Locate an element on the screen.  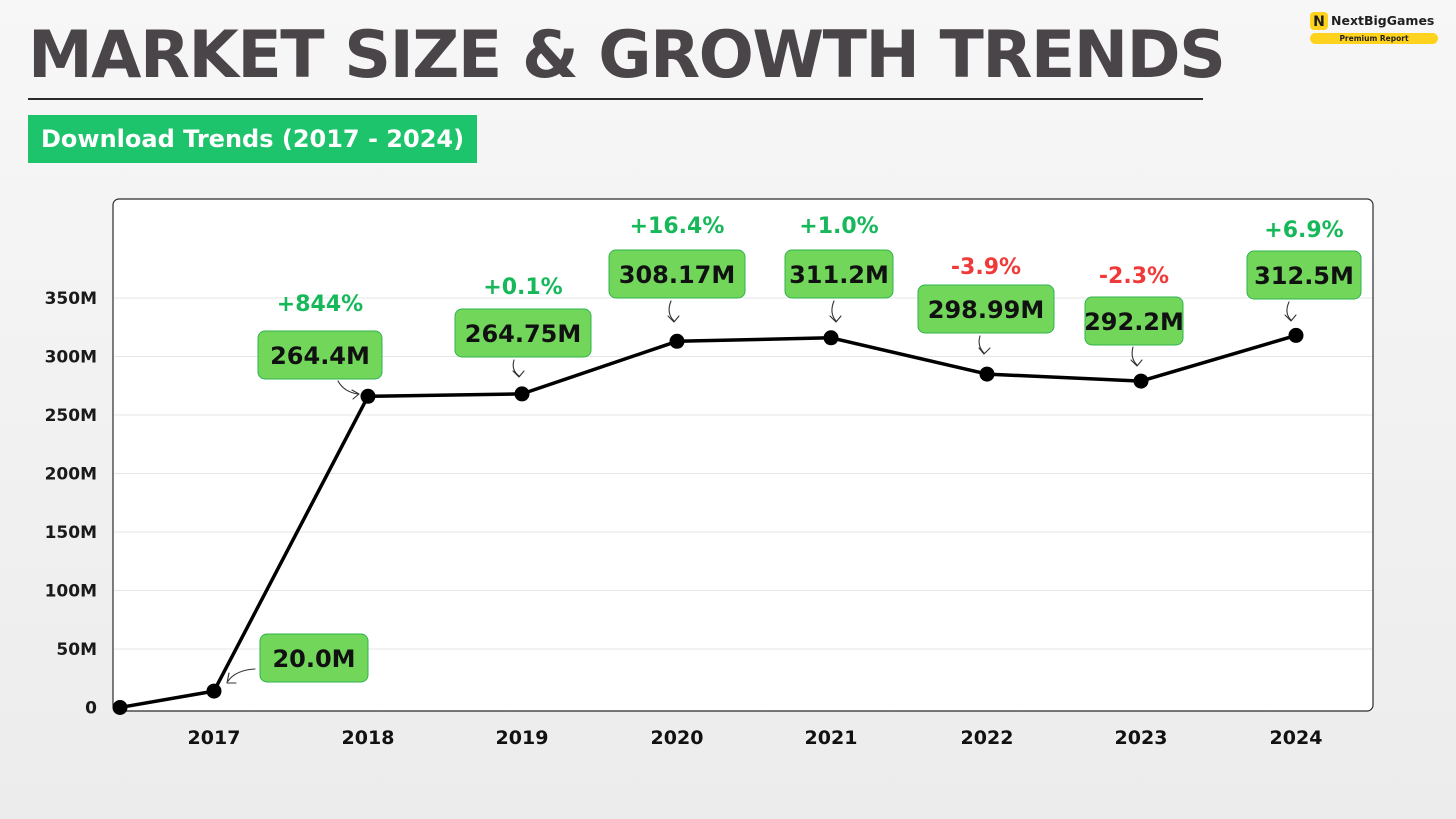
y-tick-label: 300M is located at coordinates (71, 358).